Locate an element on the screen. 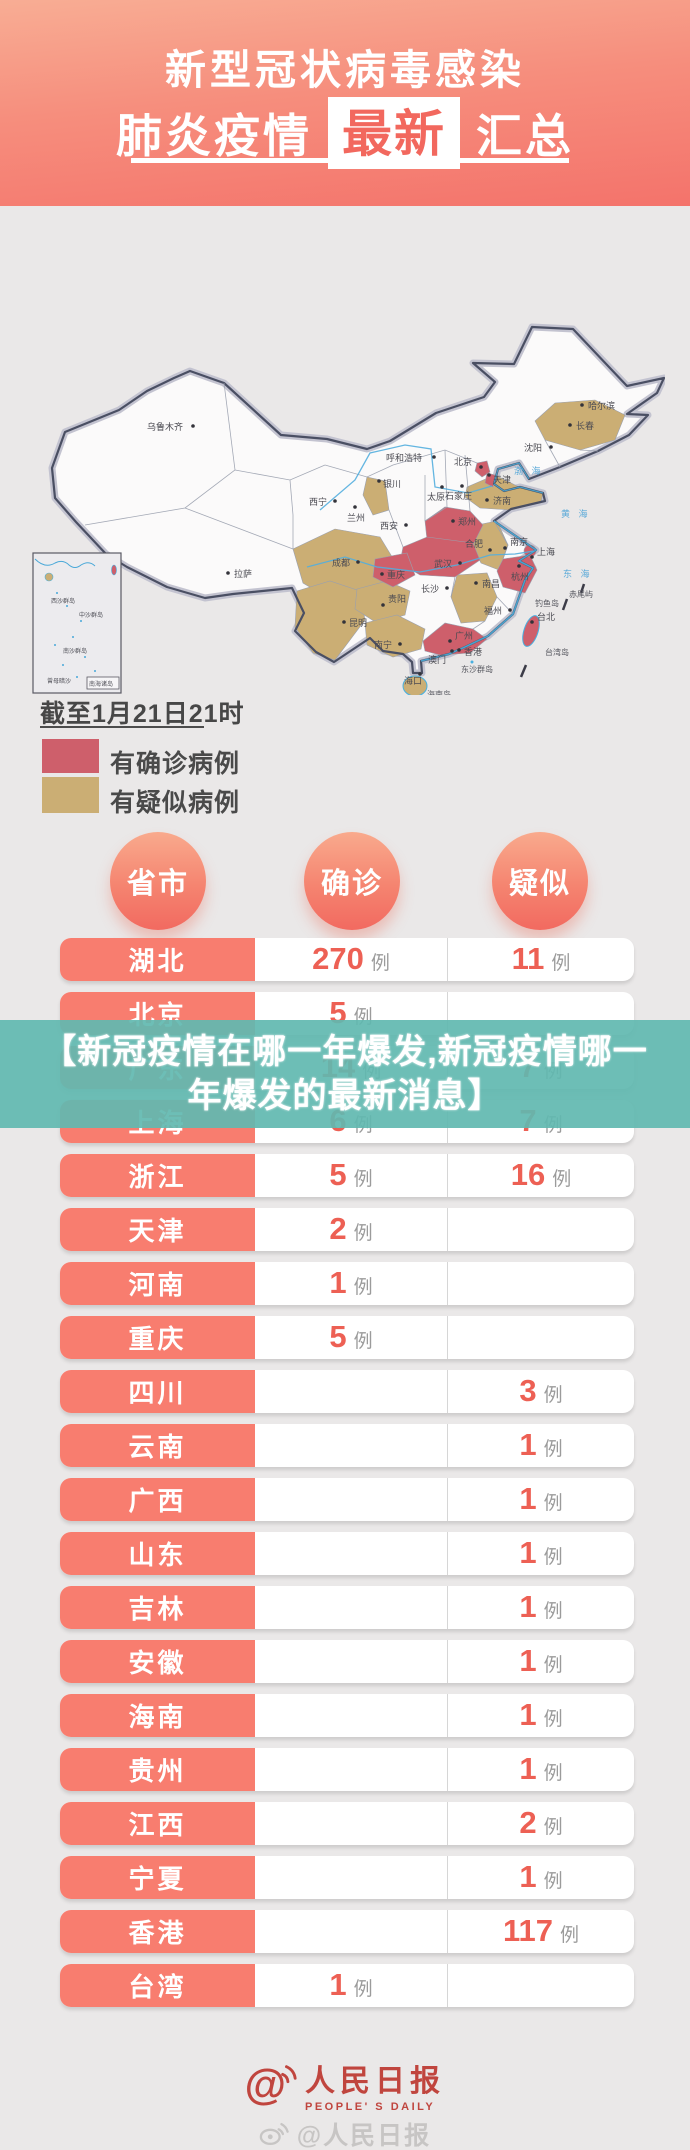  island-name: 赤尾屿 is located at coordinates (581, 594).